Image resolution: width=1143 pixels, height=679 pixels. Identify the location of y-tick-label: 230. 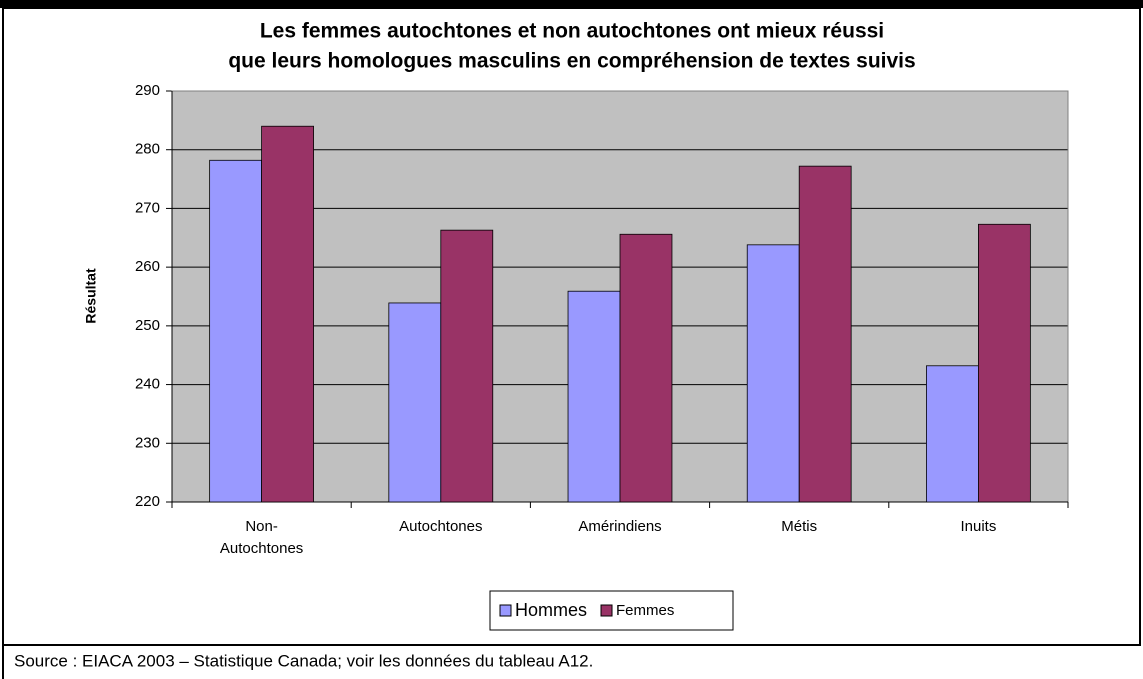
(147, 442).